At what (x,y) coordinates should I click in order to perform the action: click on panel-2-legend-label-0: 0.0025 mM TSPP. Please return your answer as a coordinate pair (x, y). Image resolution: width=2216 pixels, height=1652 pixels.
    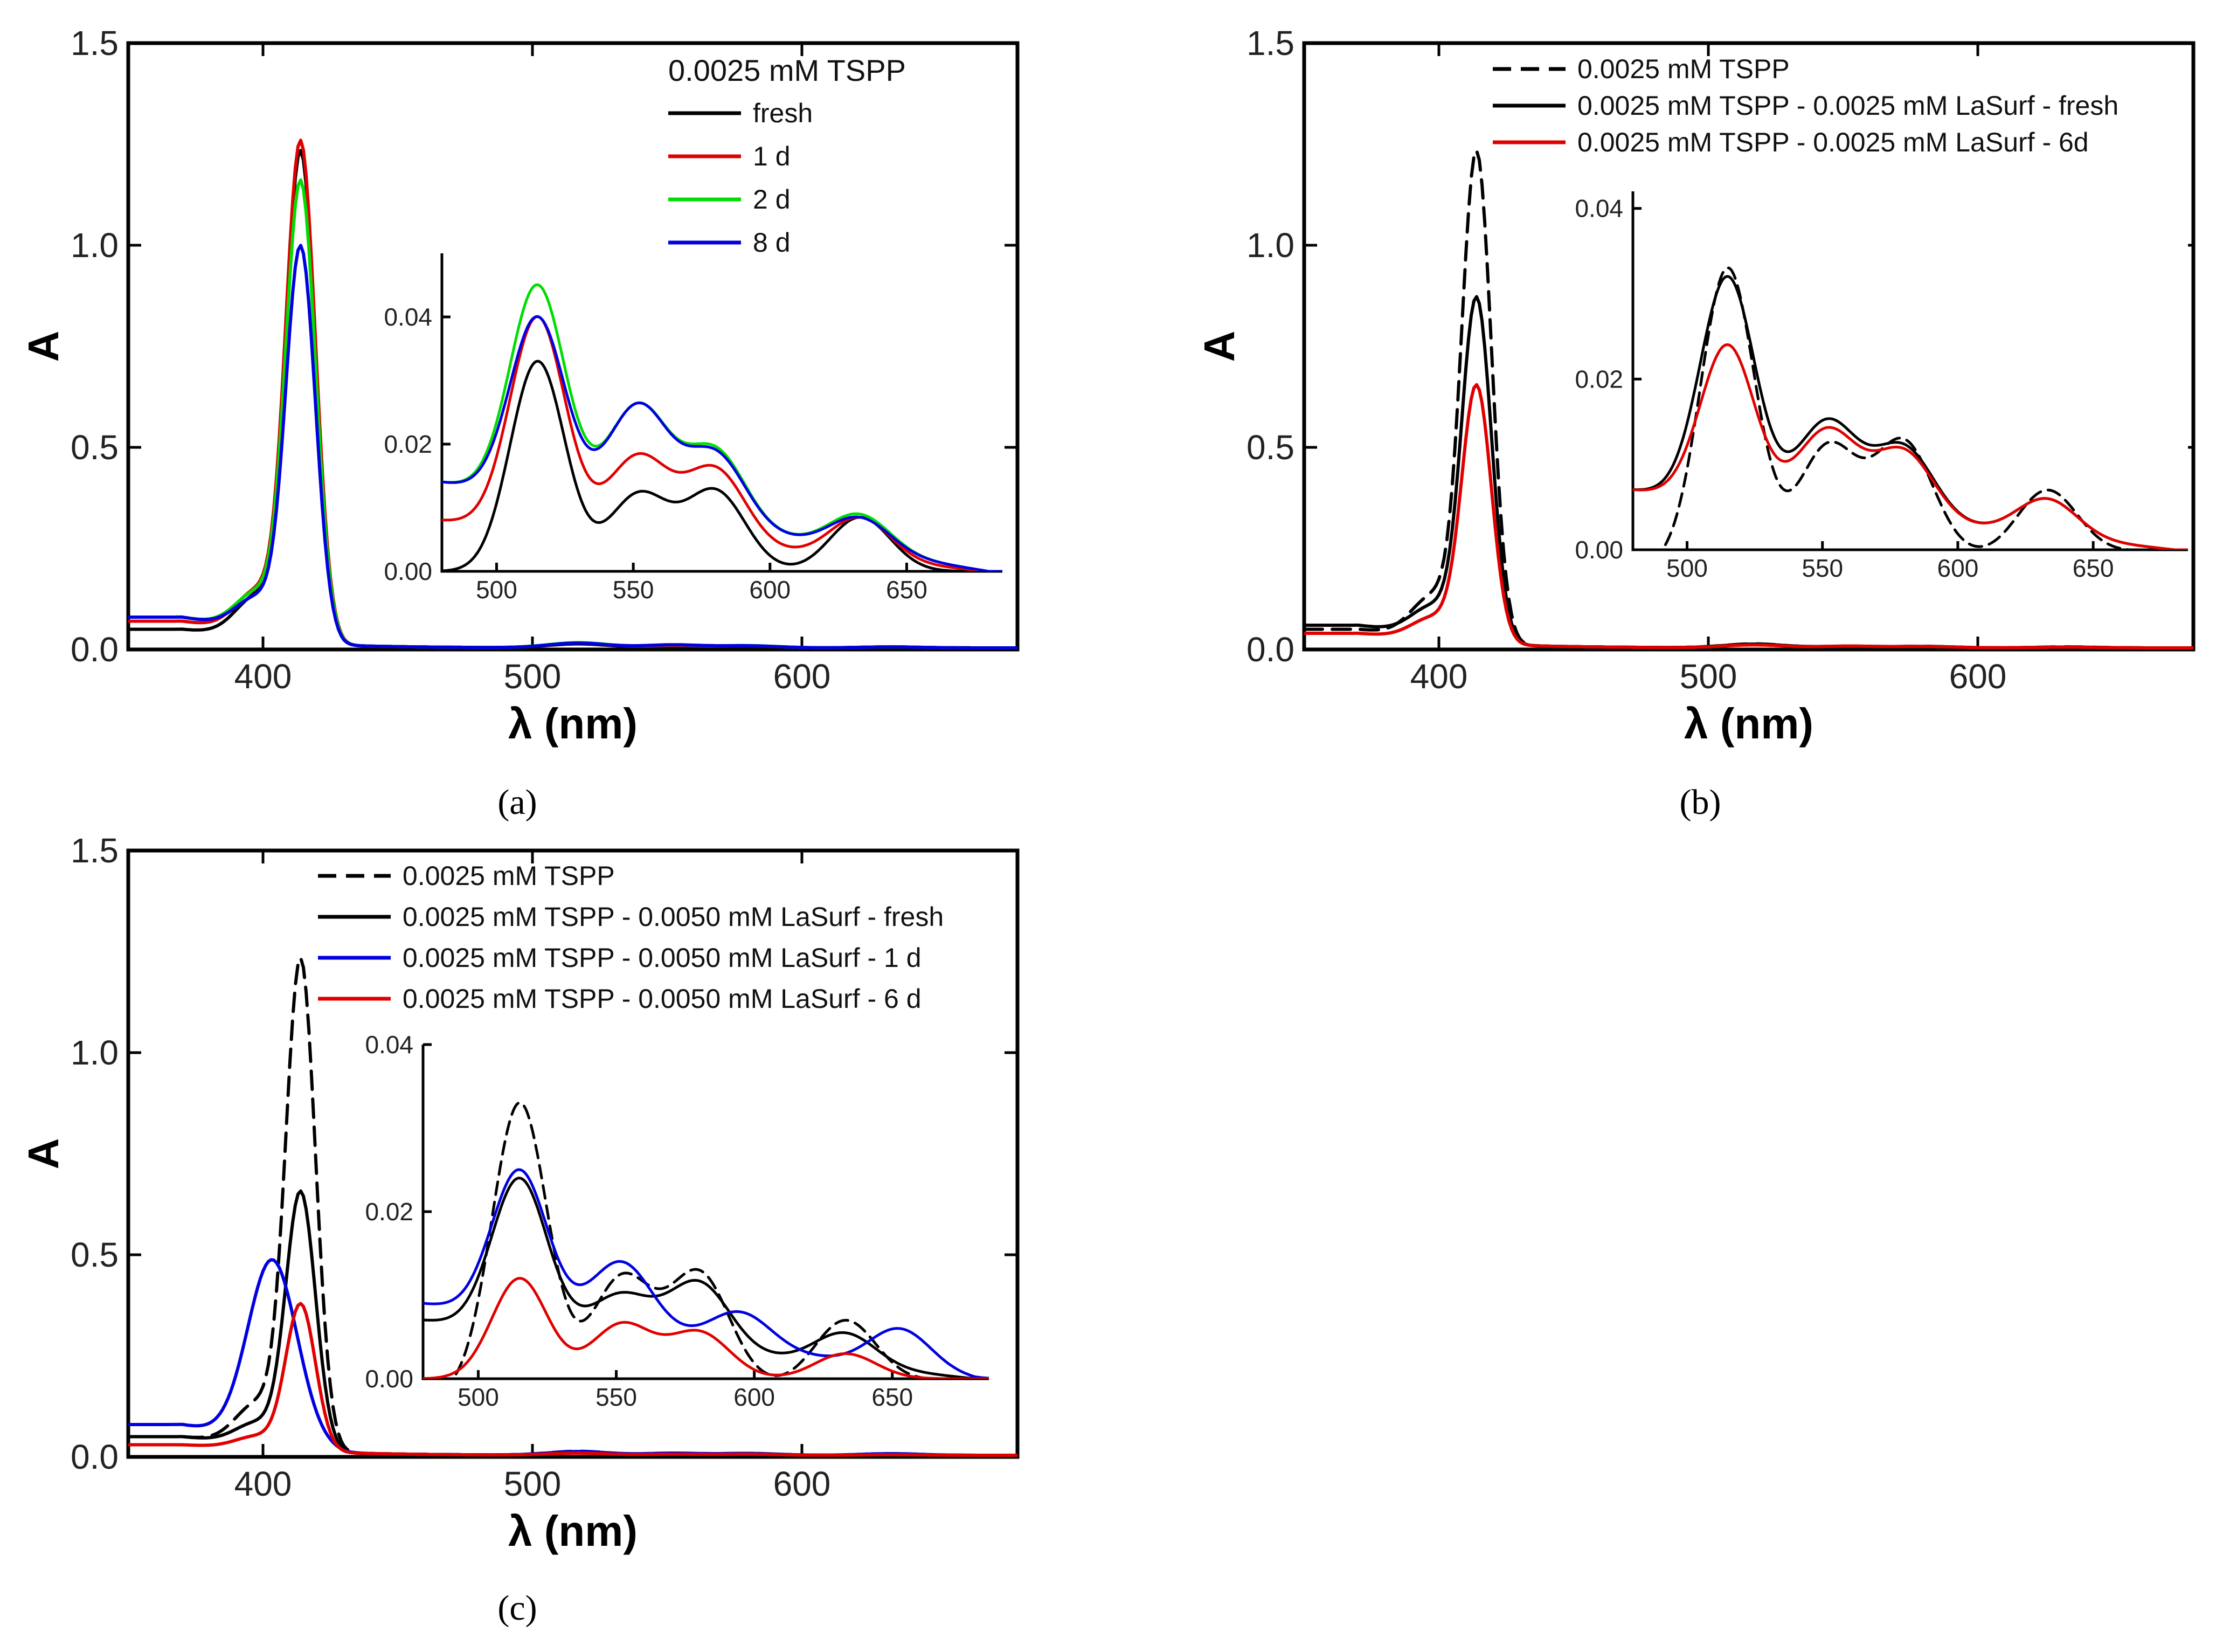
    Looking at the image, I should click on (509, 876).